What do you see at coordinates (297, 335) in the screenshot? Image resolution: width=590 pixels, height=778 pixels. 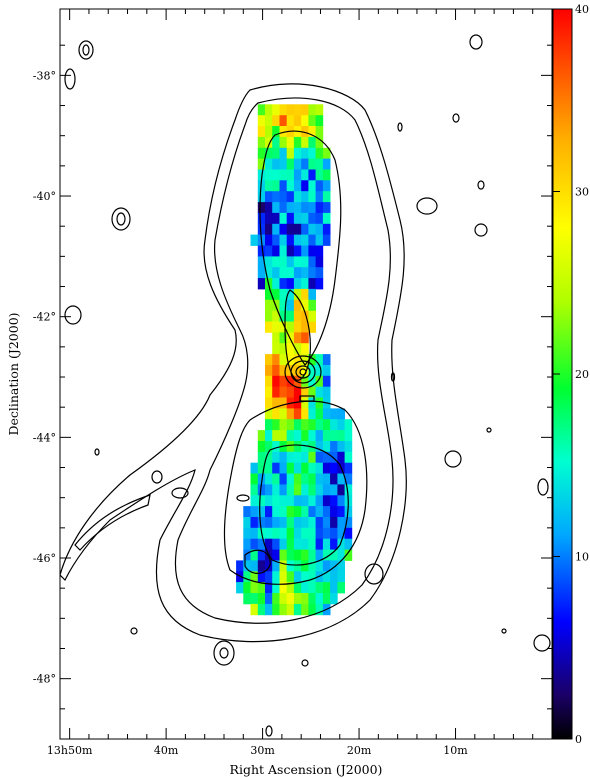 I see `jet-contour` at bounding box center [297, 335].